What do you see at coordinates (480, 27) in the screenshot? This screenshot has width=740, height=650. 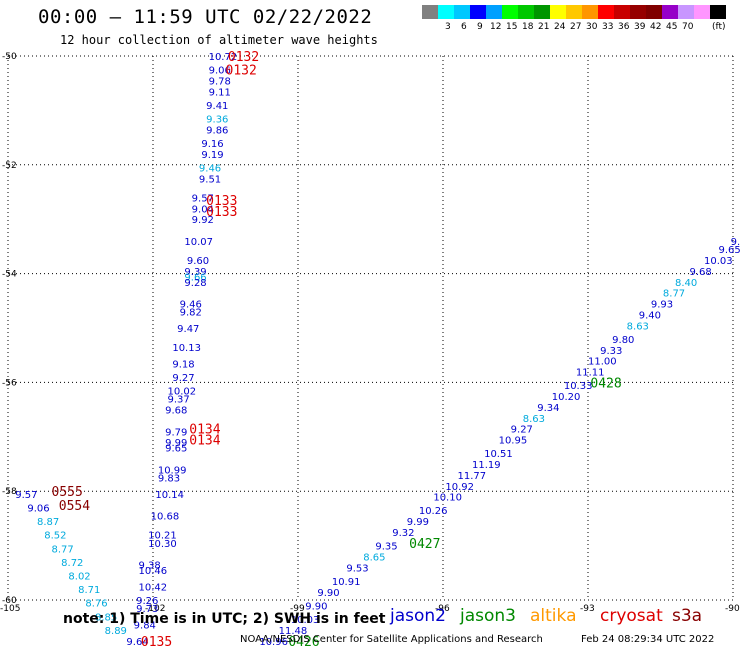 I see `legend-label: 9` at bounding box center [480, 27].